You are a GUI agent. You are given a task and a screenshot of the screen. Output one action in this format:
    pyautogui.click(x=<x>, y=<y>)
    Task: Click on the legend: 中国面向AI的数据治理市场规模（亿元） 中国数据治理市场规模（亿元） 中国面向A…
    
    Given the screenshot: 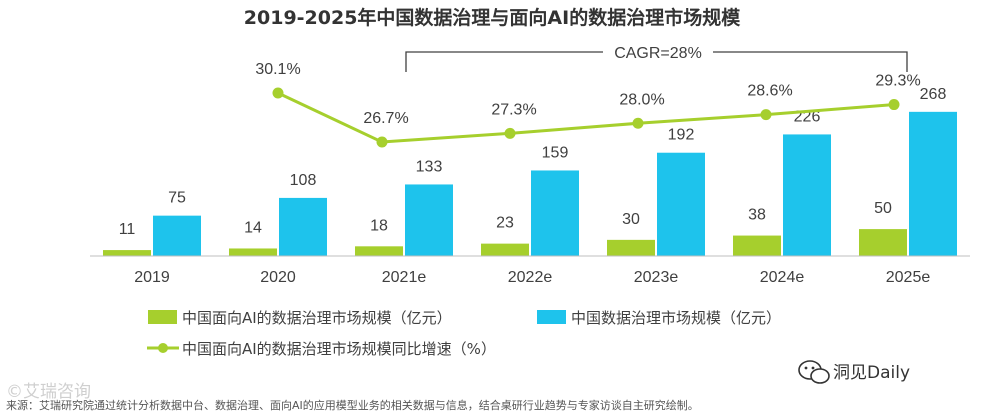 What is the action you would take?
    pyautogui.click(x=464, y=333)
    